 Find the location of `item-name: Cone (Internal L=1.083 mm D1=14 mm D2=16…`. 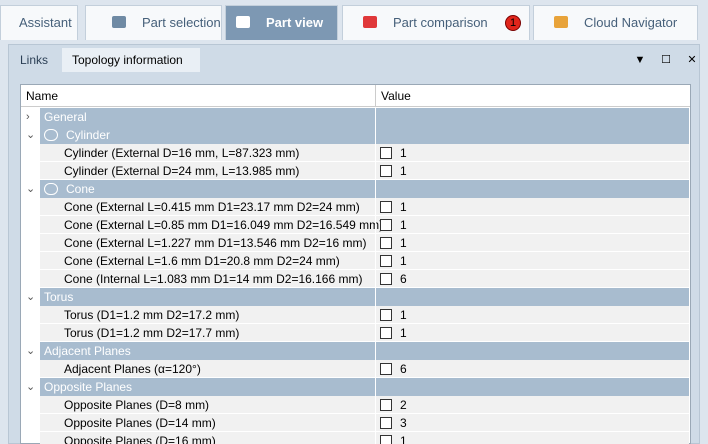

item-name: Cone (Internal L=1.083 mm D1=14 mm D2=16… is located at coordinates (213, 279).